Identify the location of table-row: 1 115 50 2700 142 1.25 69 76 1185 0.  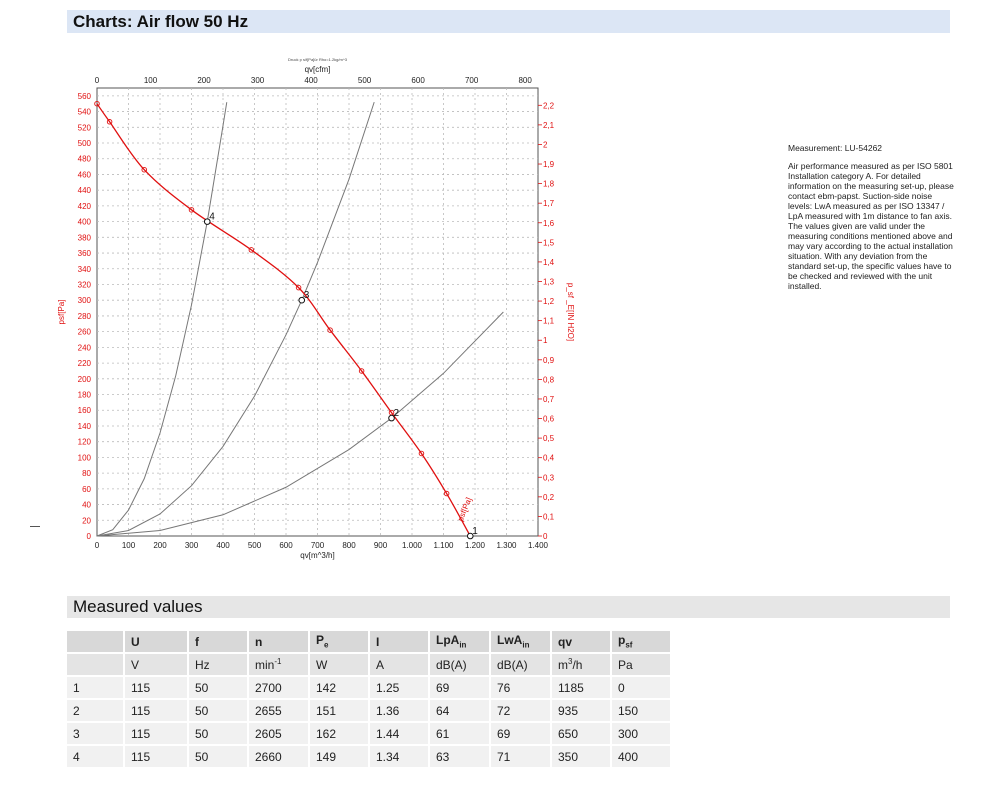
(369, 688).